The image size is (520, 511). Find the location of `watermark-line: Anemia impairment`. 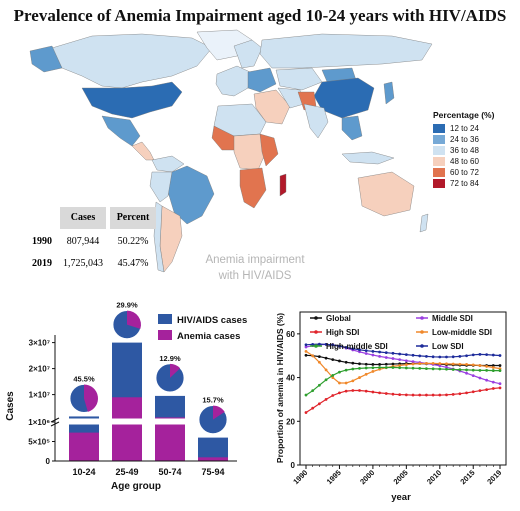

watermark-line: Anemia impairment is located at coordinates (255, 260).